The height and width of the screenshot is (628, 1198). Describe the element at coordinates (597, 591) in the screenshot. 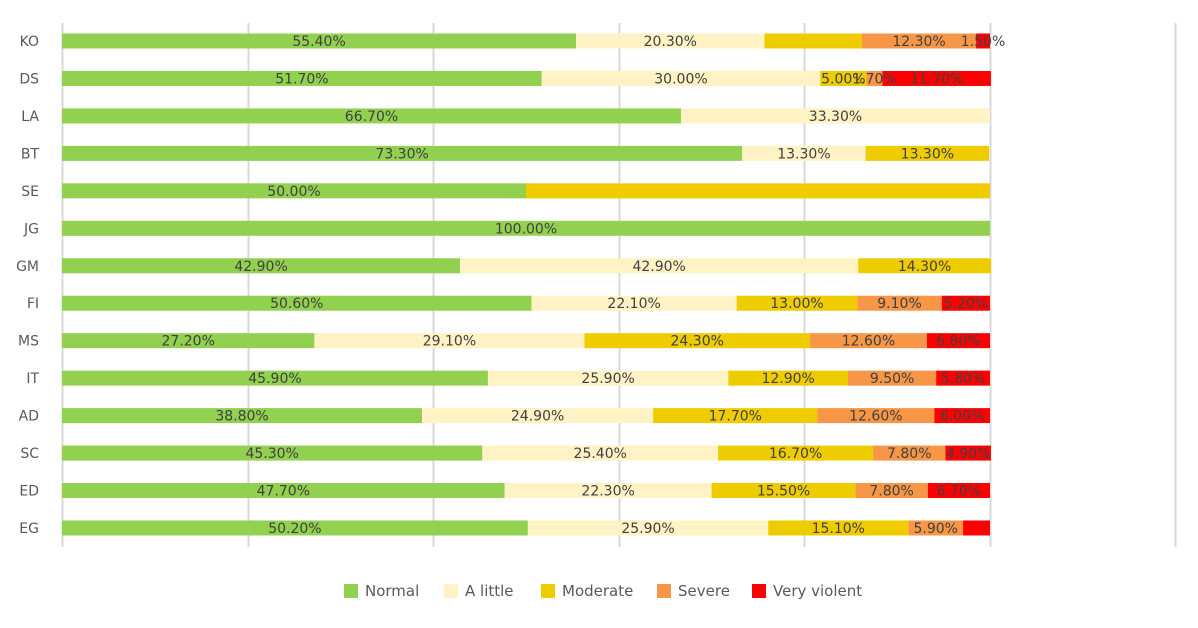

I see `legend-label: Moderate` at that location.